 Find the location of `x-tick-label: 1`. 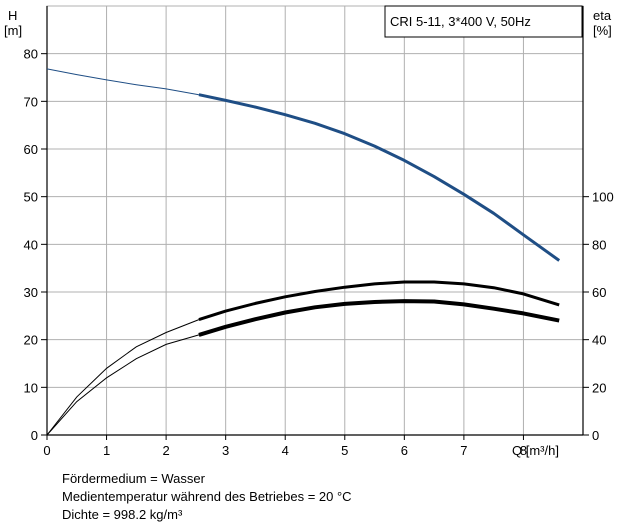

x-tick-label: 1 is located at coordinates (106, 450).